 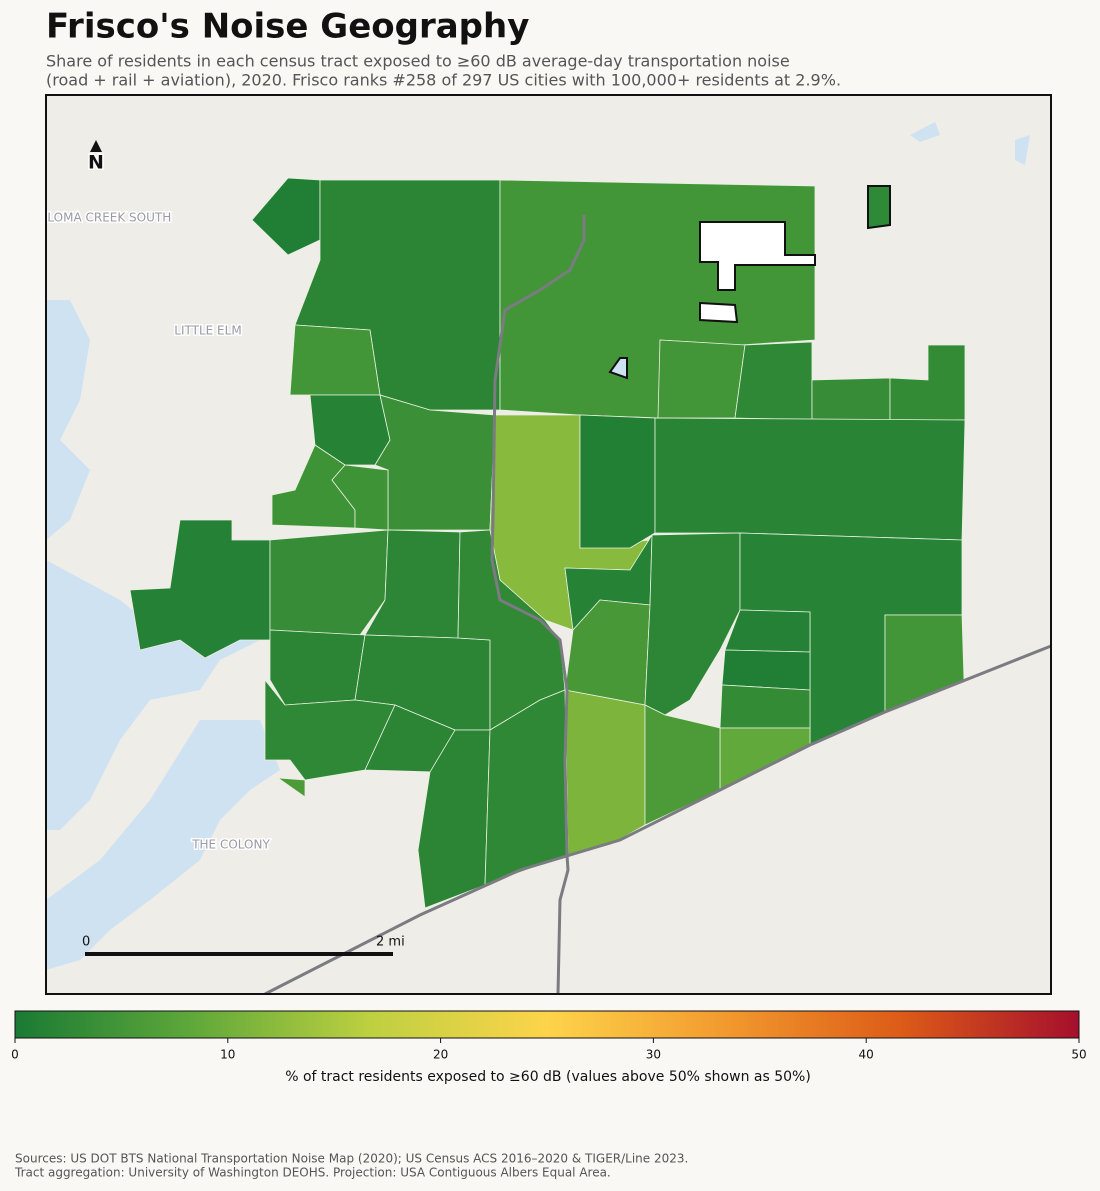 What do you see at coordinates (390, 942) in the screenshot?
I see `scale-label: 2 mi` at bounding box center [390, 942].